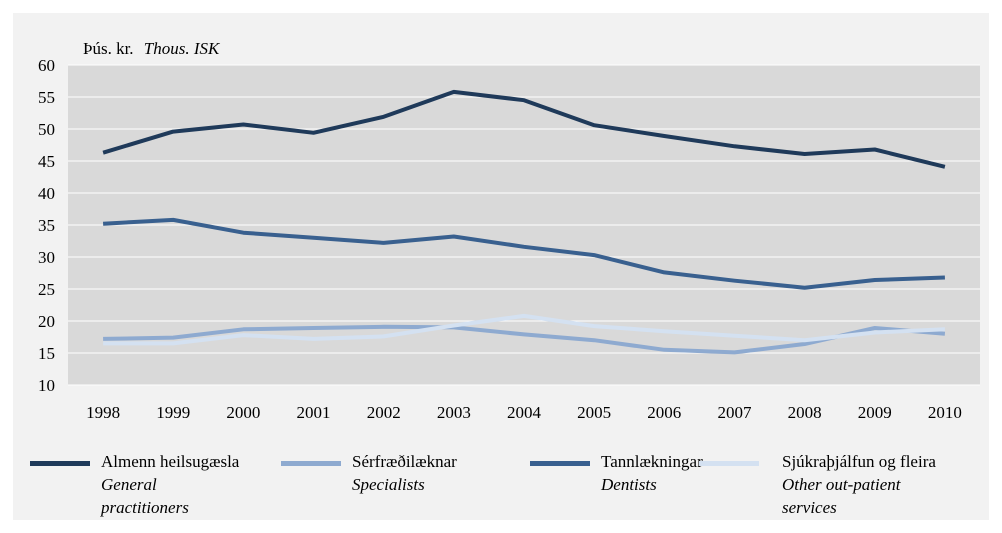 This screenshot has height=533, width=1002. I want to click on x-tick-label: 2003, so click(454, 412).